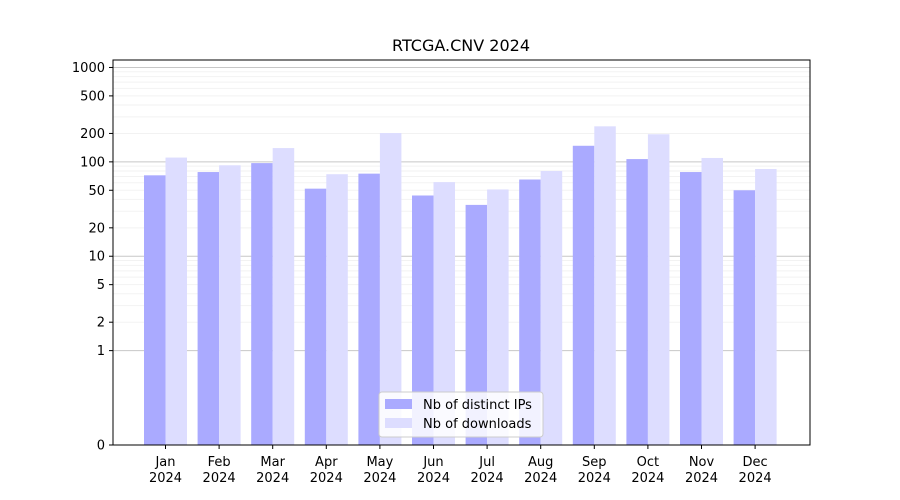 This screenshot has width=900, height=500. Describe the element at coordinates (92, 134) in the screenshot. I see `y-tick-label: 200` at that location.